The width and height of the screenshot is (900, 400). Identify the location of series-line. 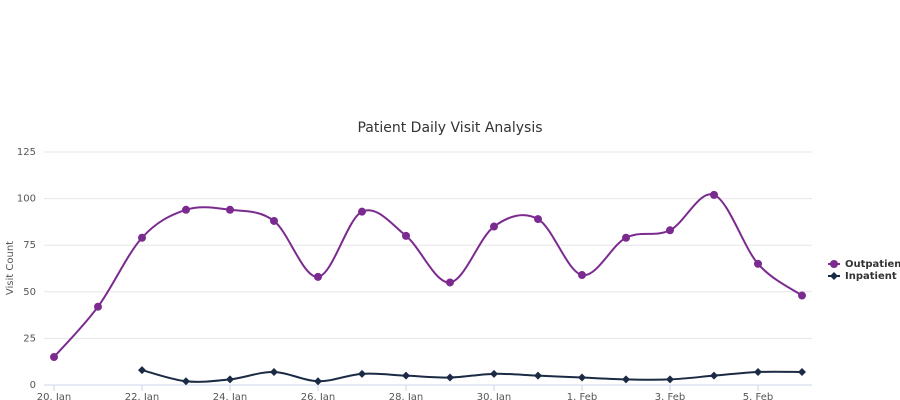
(472, 376).